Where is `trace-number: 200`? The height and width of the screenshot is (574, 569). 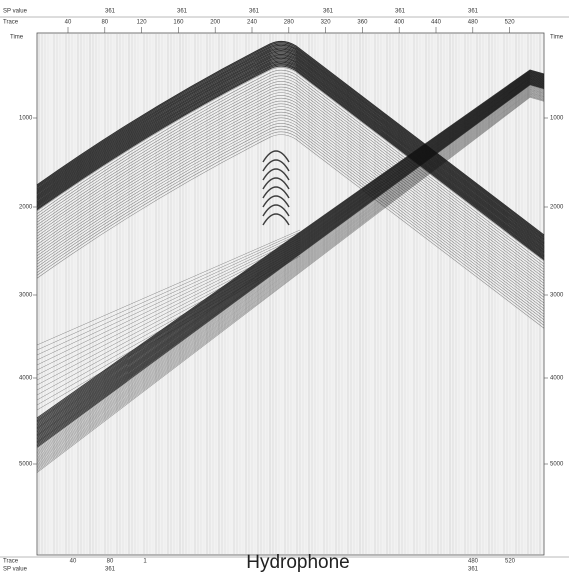
trace-number: 200 is located at coordinates (215, 23).